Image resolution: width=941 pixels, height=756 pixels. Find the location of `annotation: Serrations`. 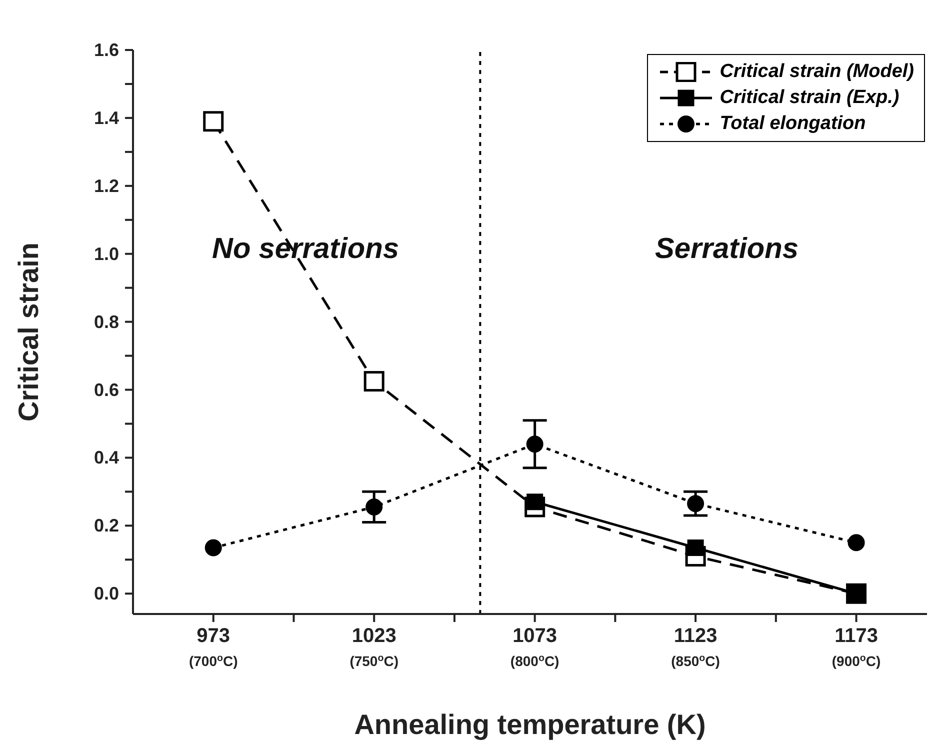

annotation: Serrations is located at coordinates (726, 249).